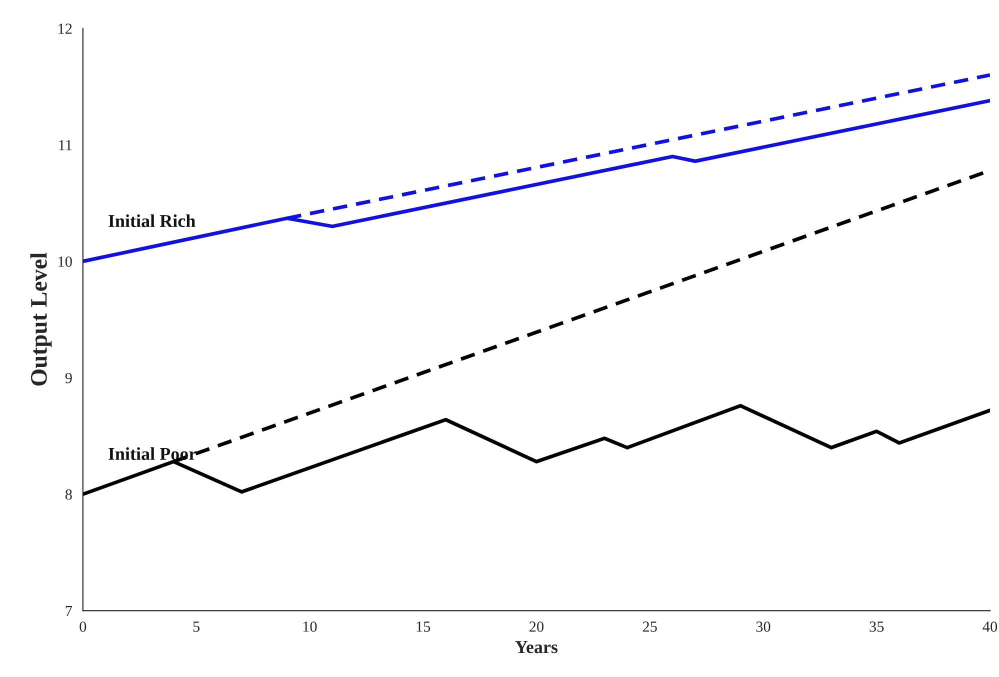  I want to click on x-tick-label: 5, so click(196, 627).